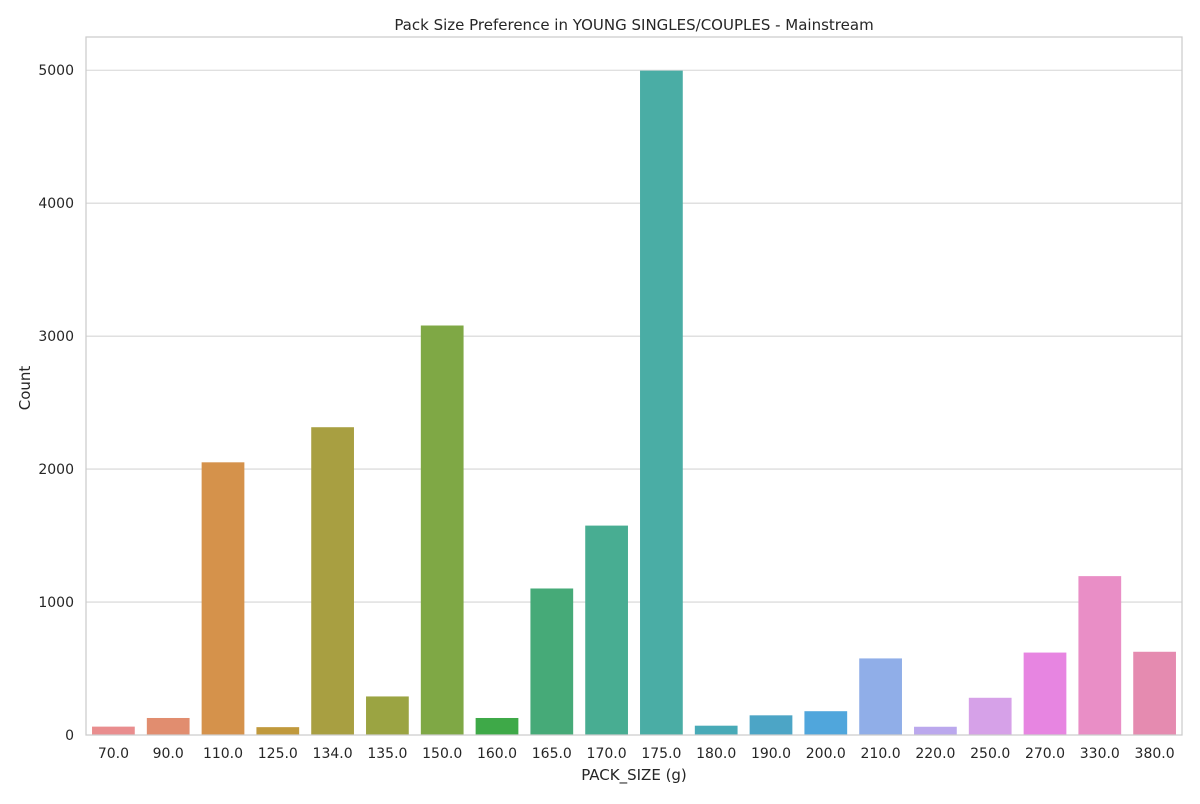 The width and height of the screenshot is (1200, 804). What do you see at coordinates (935, 754) in the screenshot?
I see `x-tick-label: 220.0` at bounding box center [935, 754].